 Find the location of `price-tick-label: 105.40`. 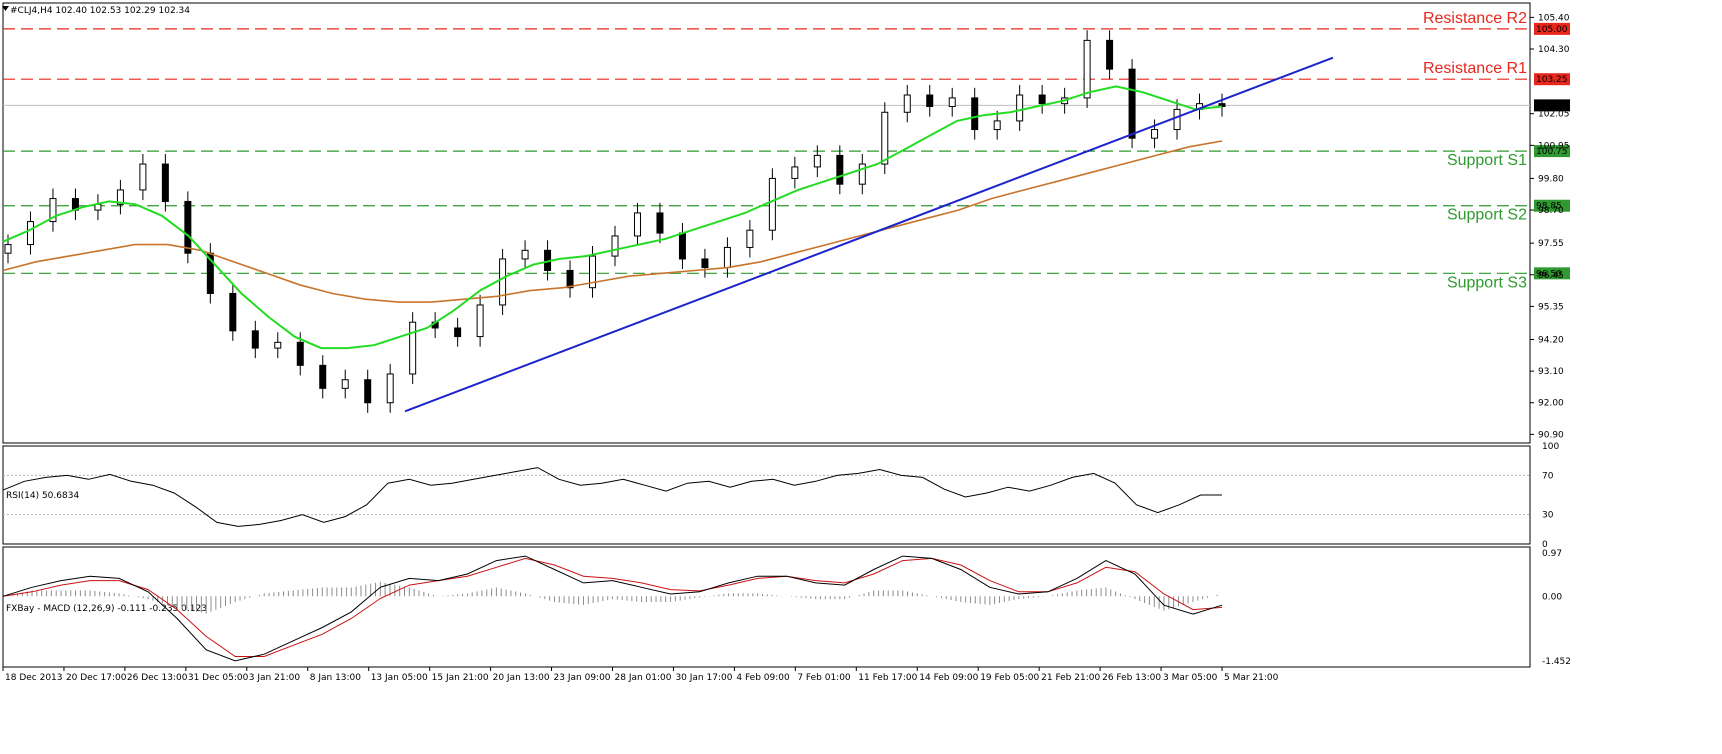

price-tick-label: 105.40 is located at coordinates (1554, 18).